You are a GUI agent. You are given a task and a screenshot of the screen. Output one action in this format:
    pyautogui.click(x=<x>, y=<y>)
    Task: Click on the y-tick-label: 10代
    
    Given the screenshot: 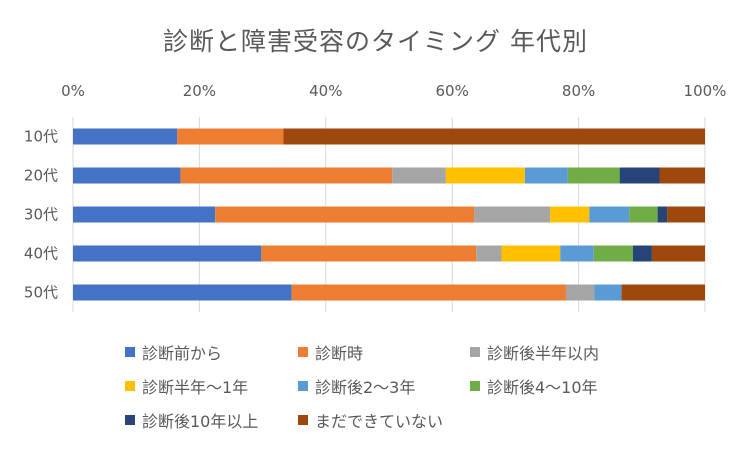 What is the action you would take?
    pyautogui.click(x=41, y=137)
    